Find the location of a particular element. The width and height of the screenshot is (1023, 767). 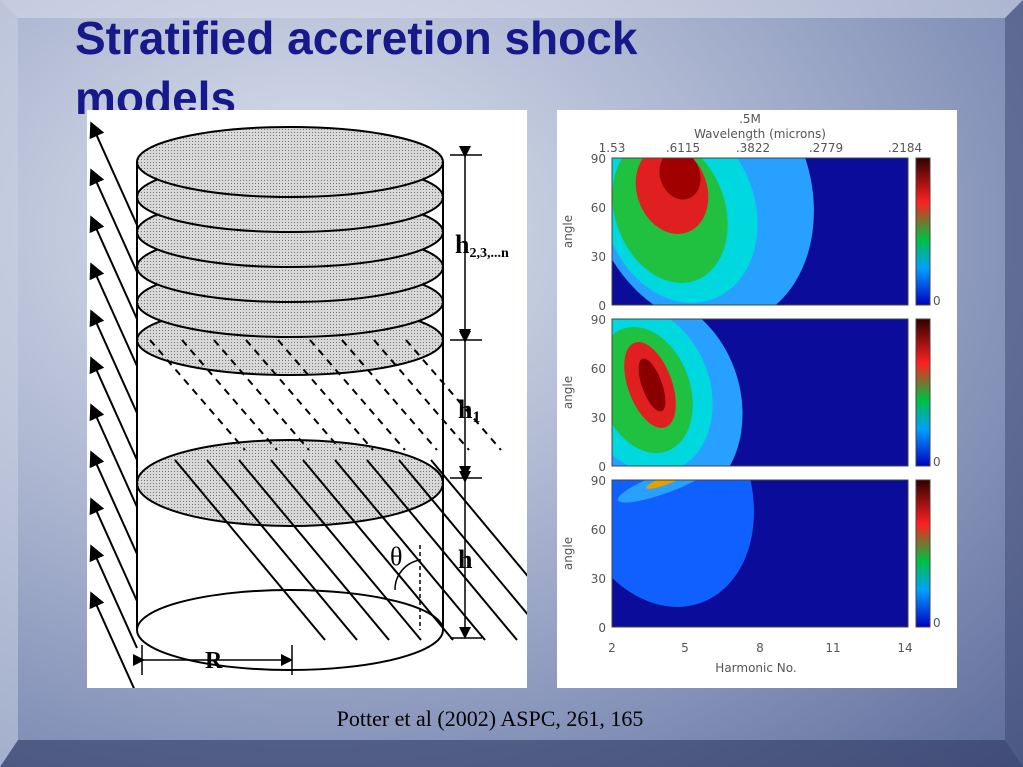

x-tick-label: 14 is located at coordinates (904, 648).